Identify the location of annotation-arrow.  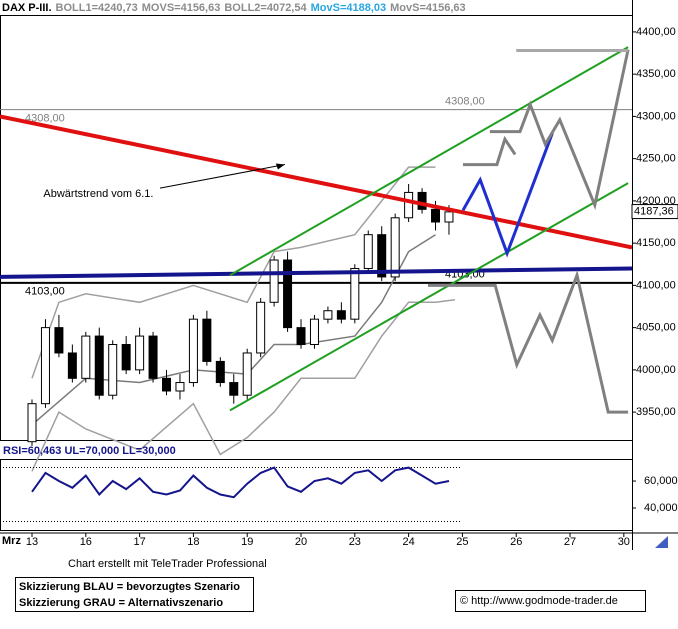
(222, 176).